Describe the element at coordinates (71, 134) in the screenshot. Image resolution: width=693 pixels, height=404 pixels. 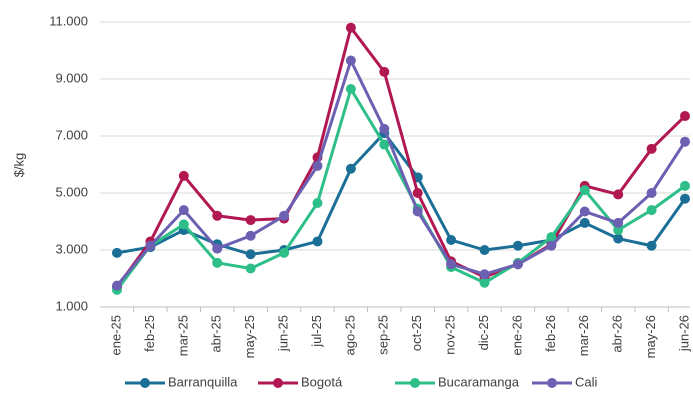
I see `y-tick-label: 7.000` at that location.